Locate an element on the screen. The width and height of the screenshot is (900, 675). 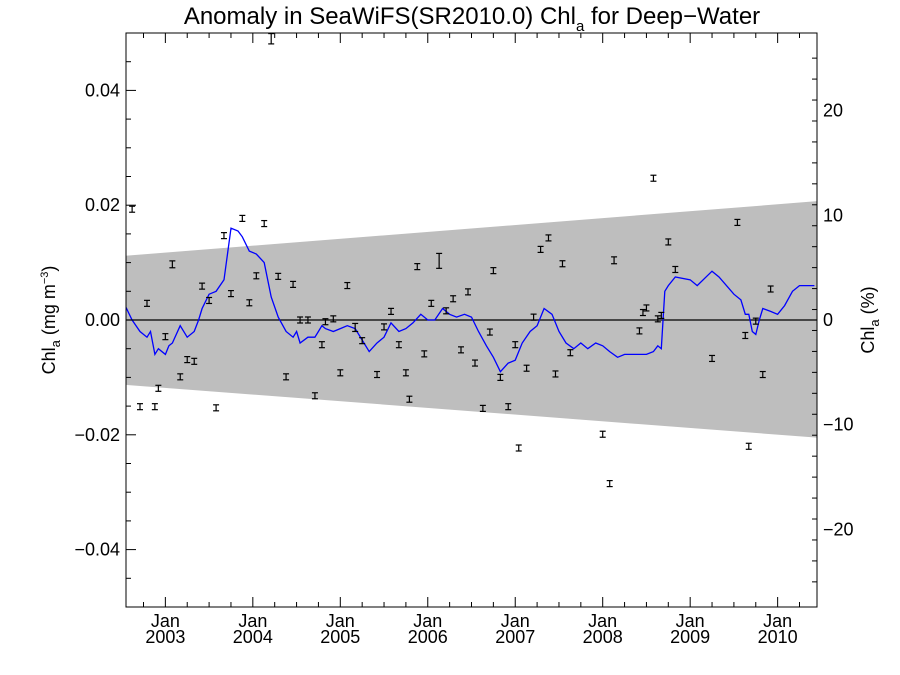
y-left-tick-label: −0.04 is located at coordinates (97, 550).